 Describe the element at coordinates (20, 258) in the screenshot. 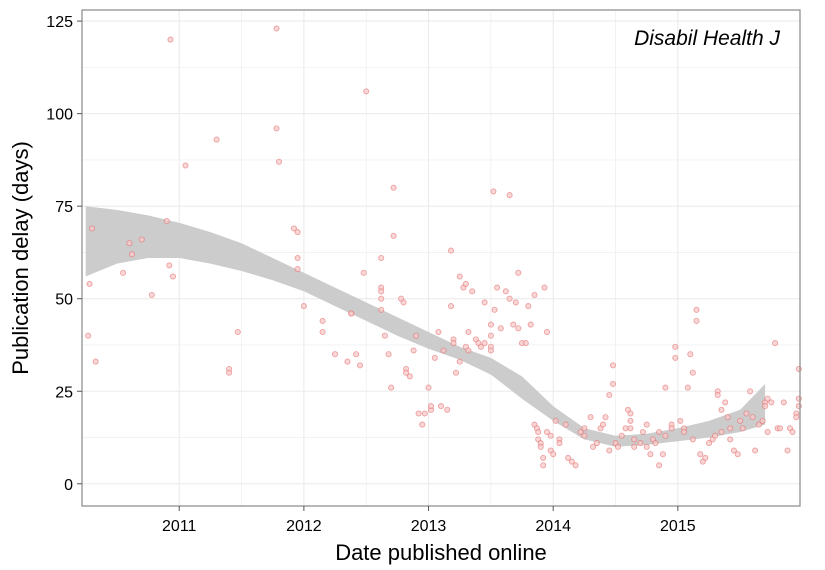

I see `y-axis-title: Publication delay (days)` at that location.